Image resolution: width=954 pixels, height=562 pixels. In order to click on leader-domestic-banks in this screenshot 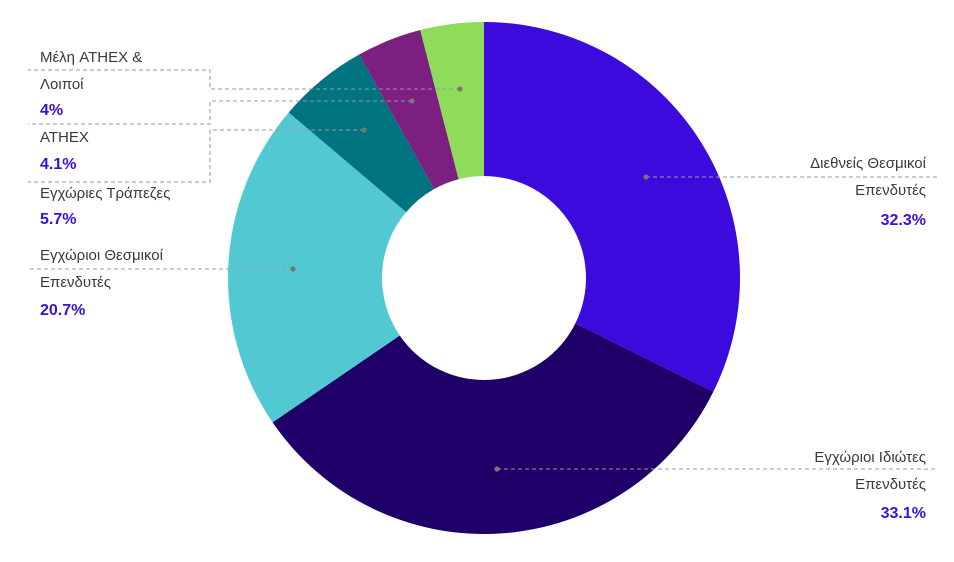, I will do `click(196, 156)`.